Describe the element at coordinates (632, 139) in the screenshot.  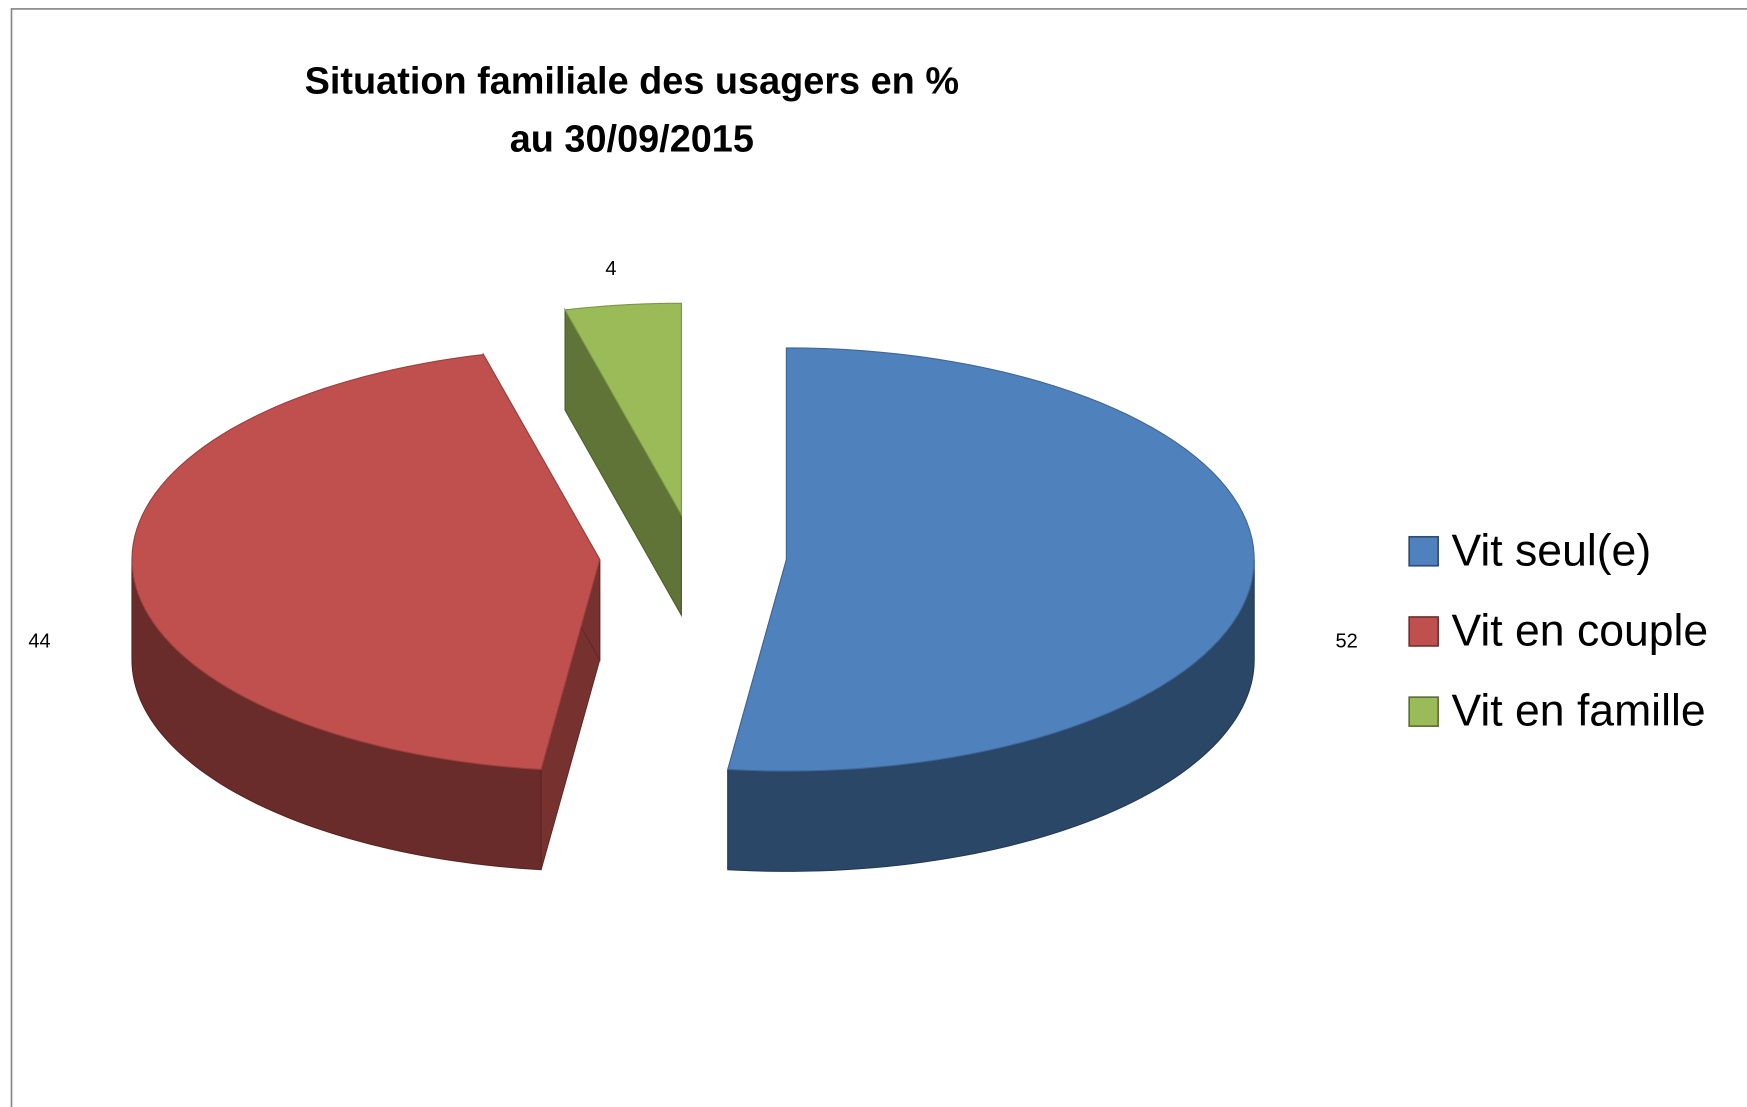
I see `chart-title: au 30/09/2015` at that location.